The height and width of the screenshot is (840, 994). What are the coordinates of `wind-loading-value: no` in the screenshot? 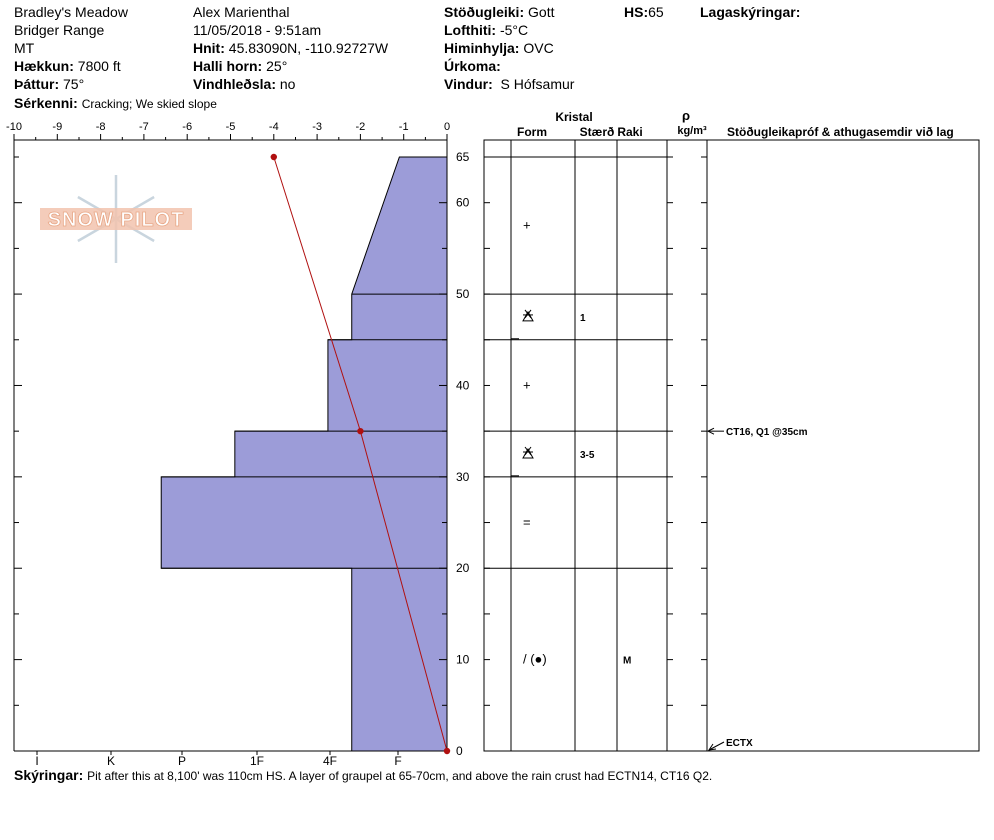 It's located at (287, 84).